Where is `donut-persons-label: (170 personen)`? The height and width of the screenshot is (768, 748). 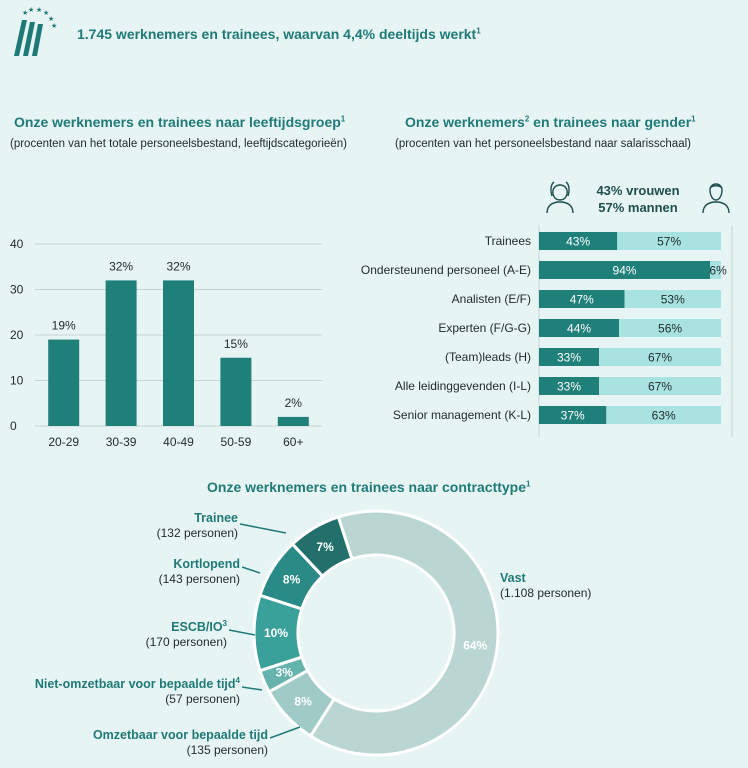
donut-persons-label: (170 personen) is located at coordinates (186, 642).